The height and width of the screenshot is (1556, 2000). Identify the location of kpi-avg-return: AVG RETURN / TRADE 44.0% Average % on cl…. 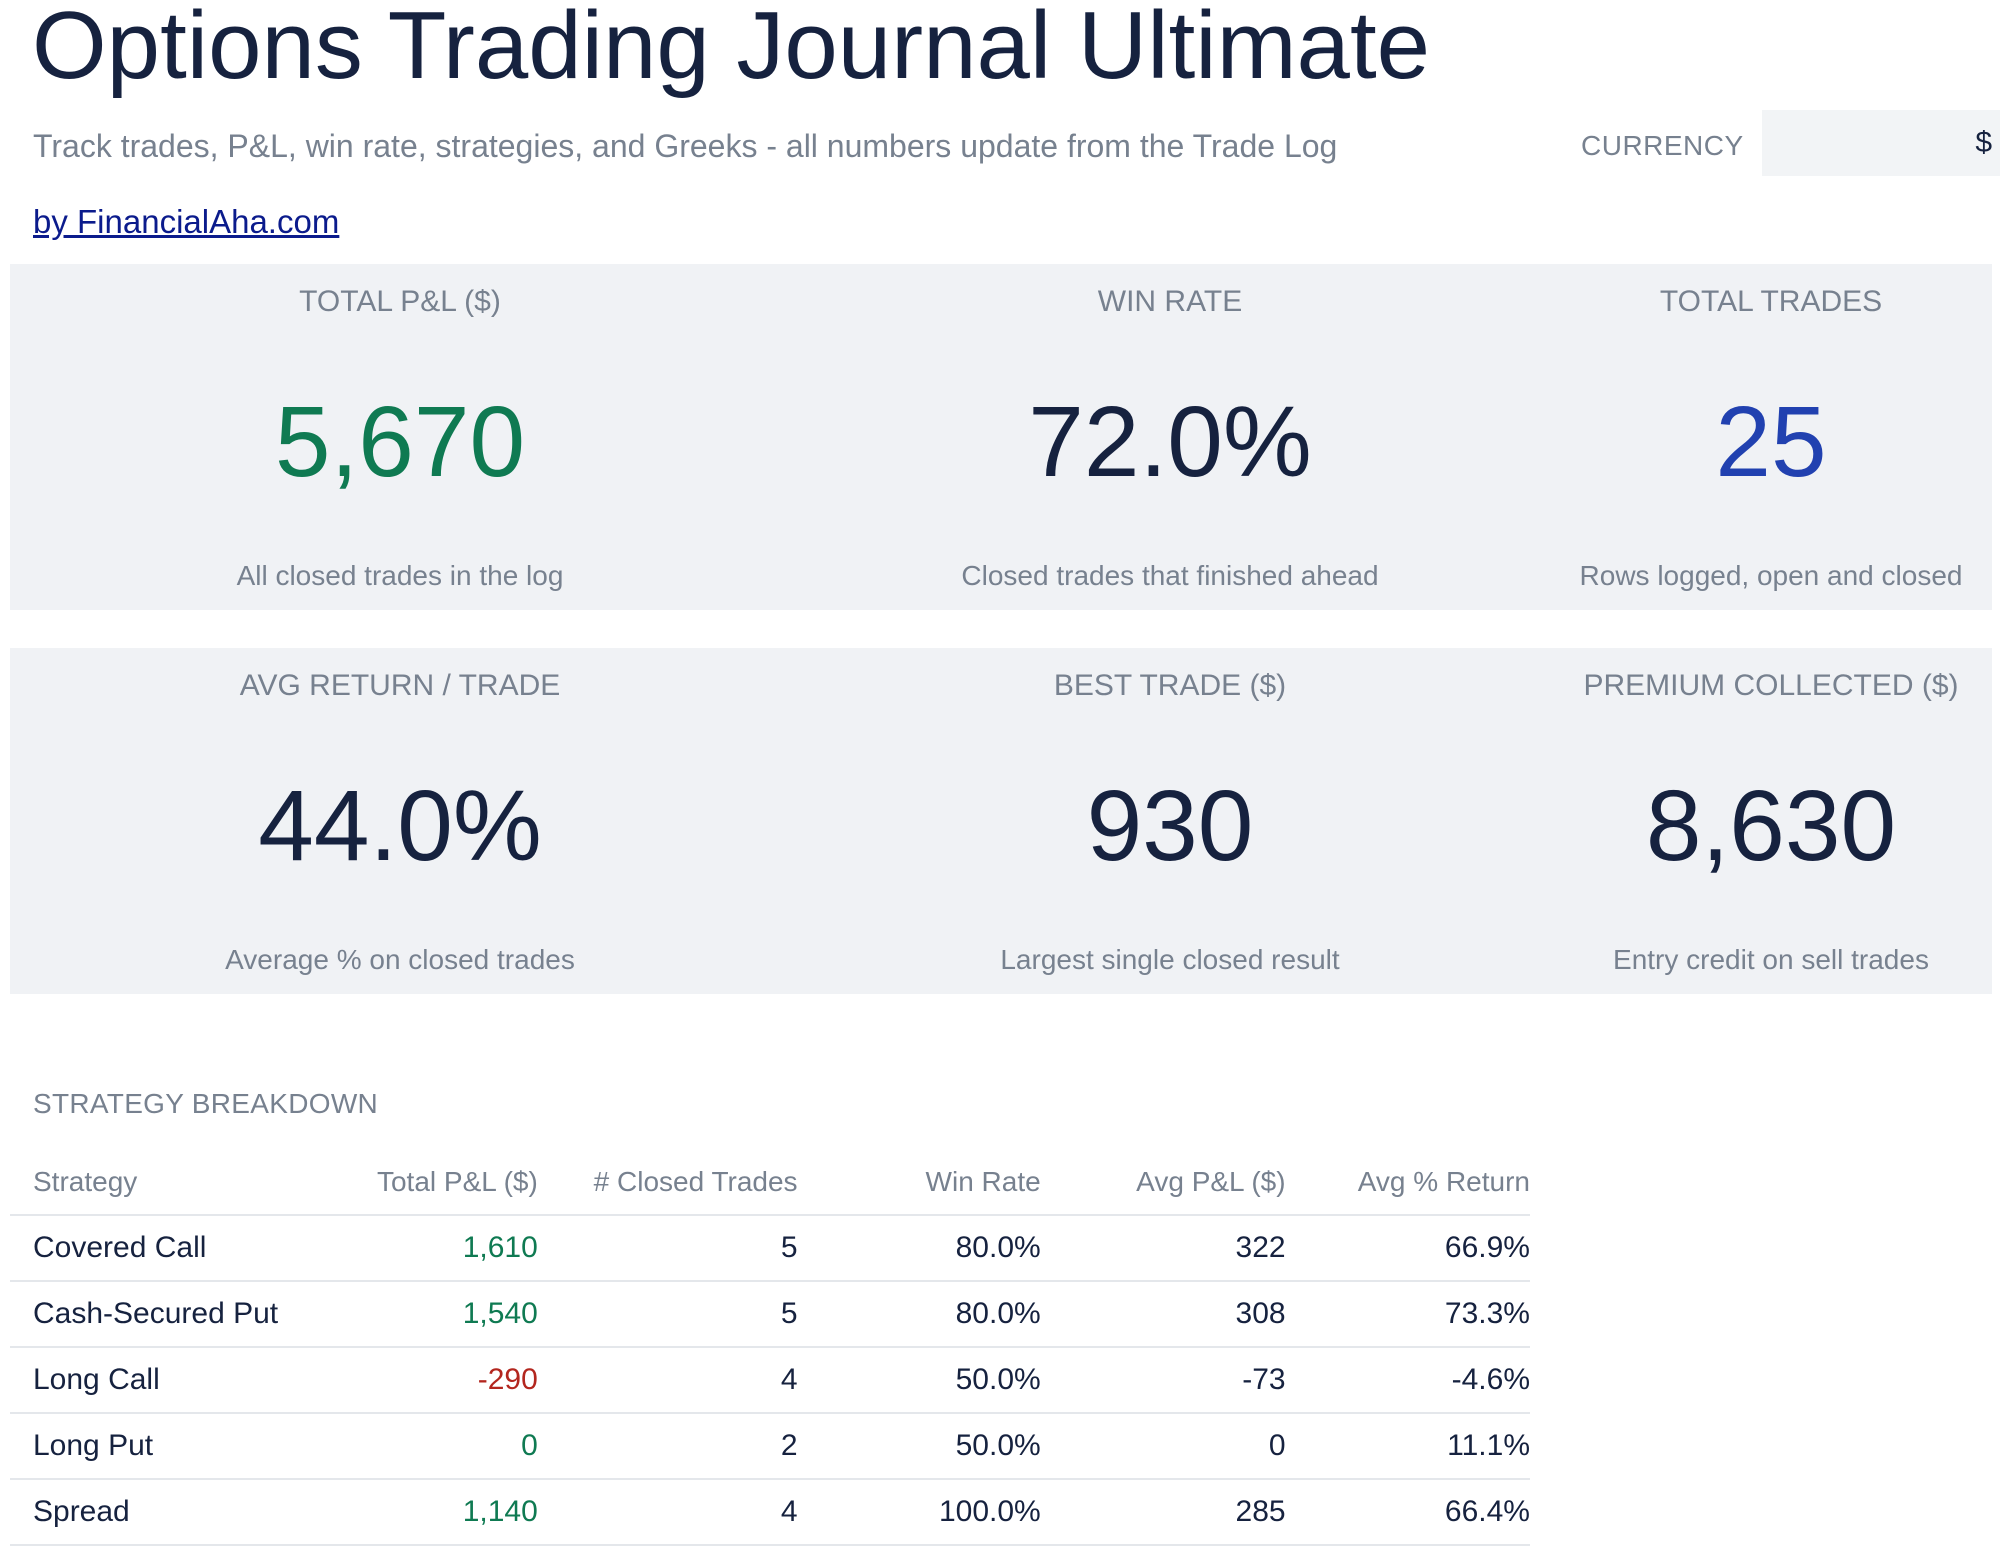
(400, 821).